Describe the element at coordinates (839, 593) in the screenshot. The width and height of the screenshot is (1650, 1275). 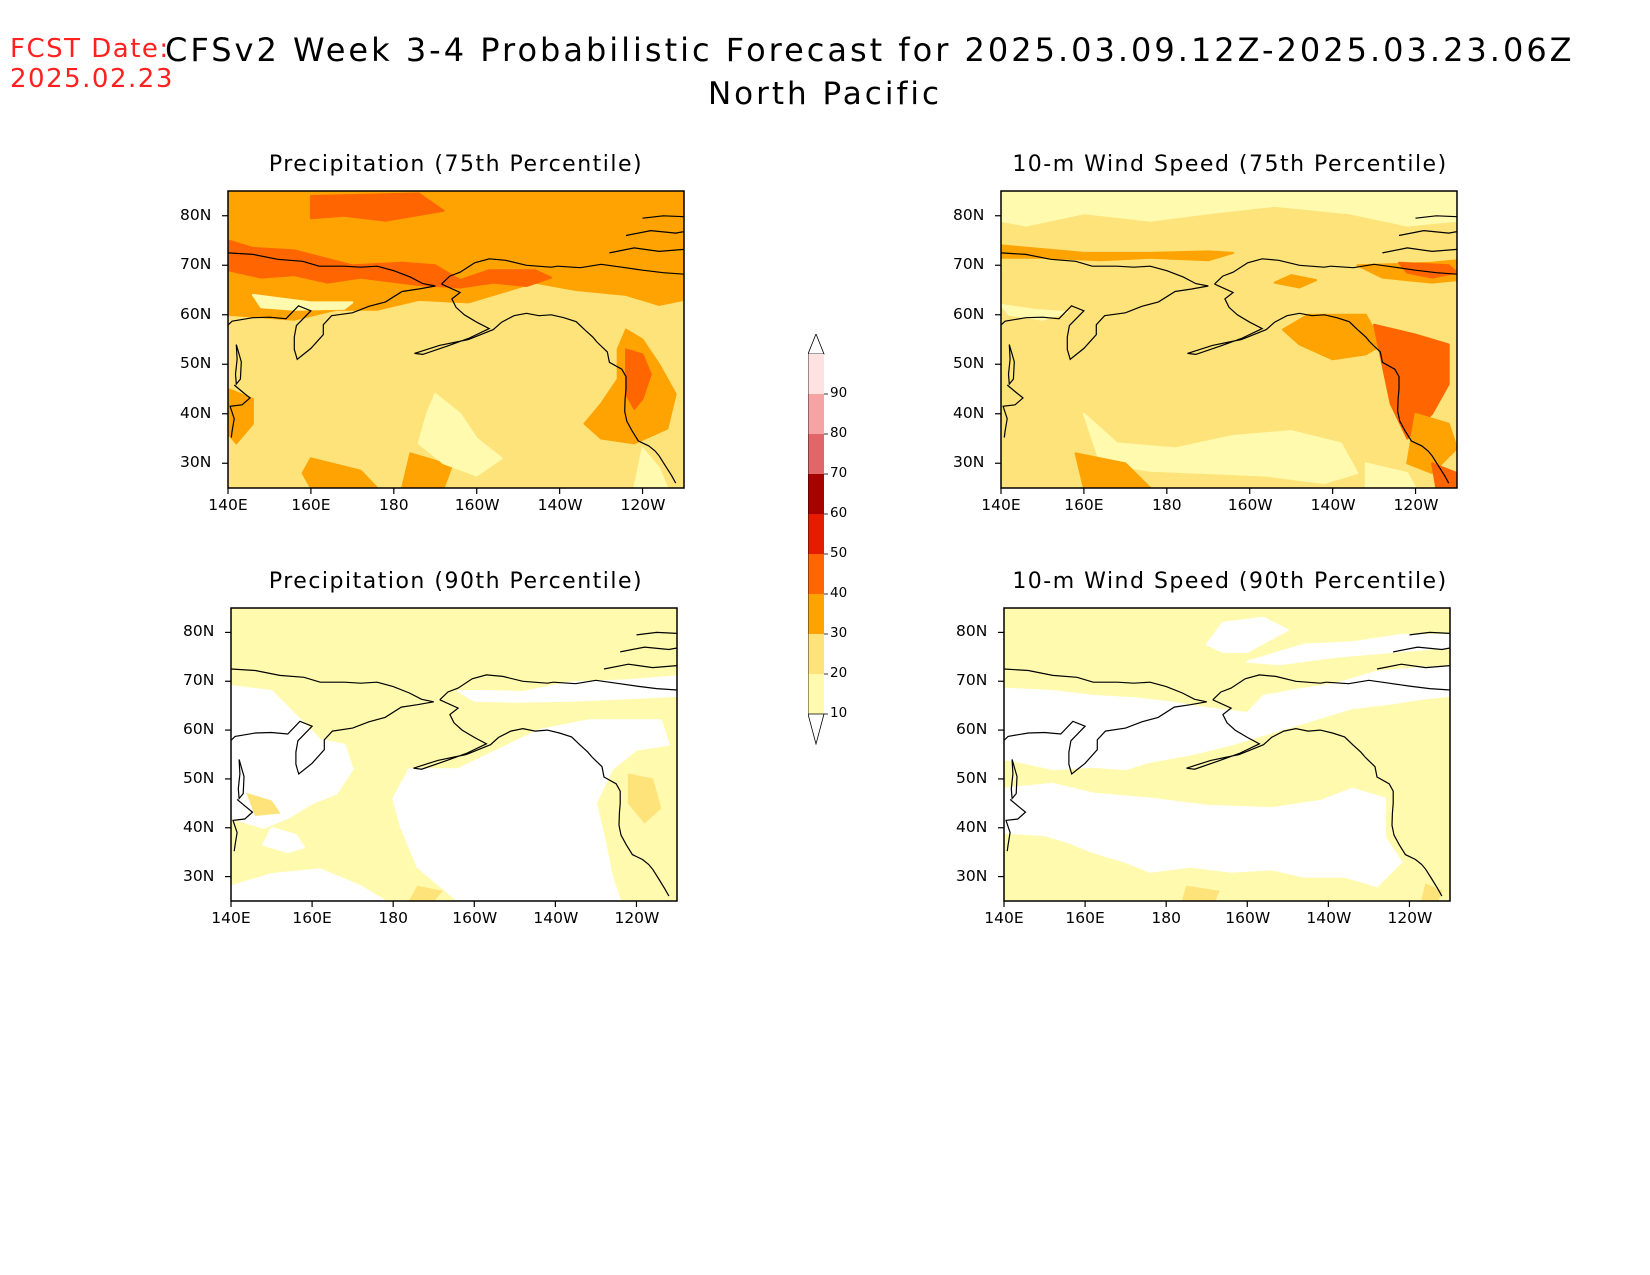
I see `colorbar-level-label: 40` at that location.